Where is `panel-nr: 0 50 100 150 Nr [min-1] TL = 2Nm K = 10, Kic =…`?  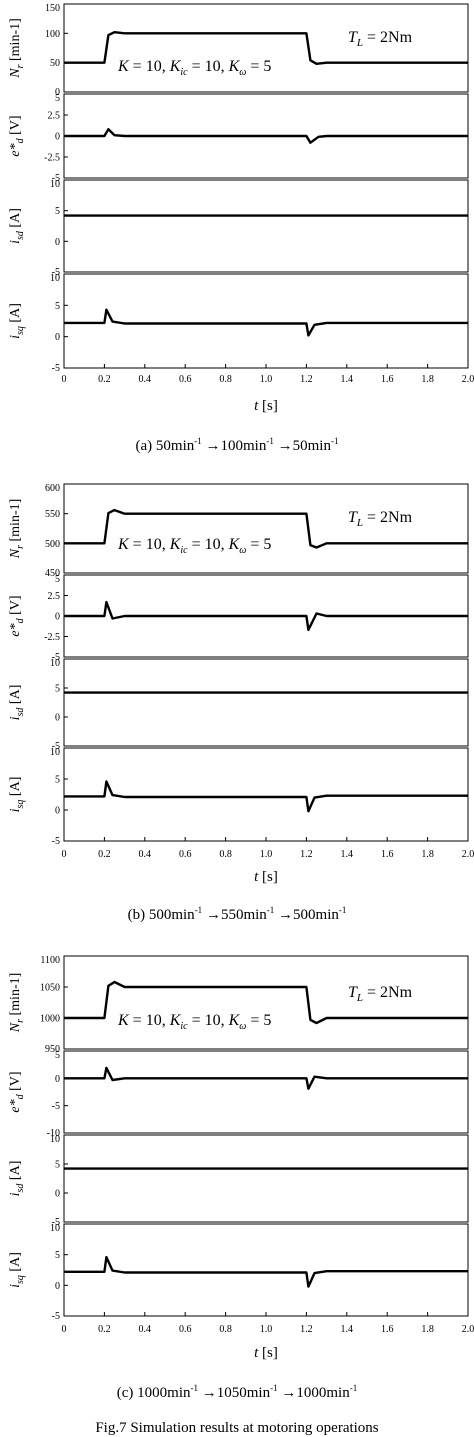
panel-nr: 0 50 100 150 Nr [min-1] TL = 2Nm K = 10, Kic =… is located at coordinates (238, 50).